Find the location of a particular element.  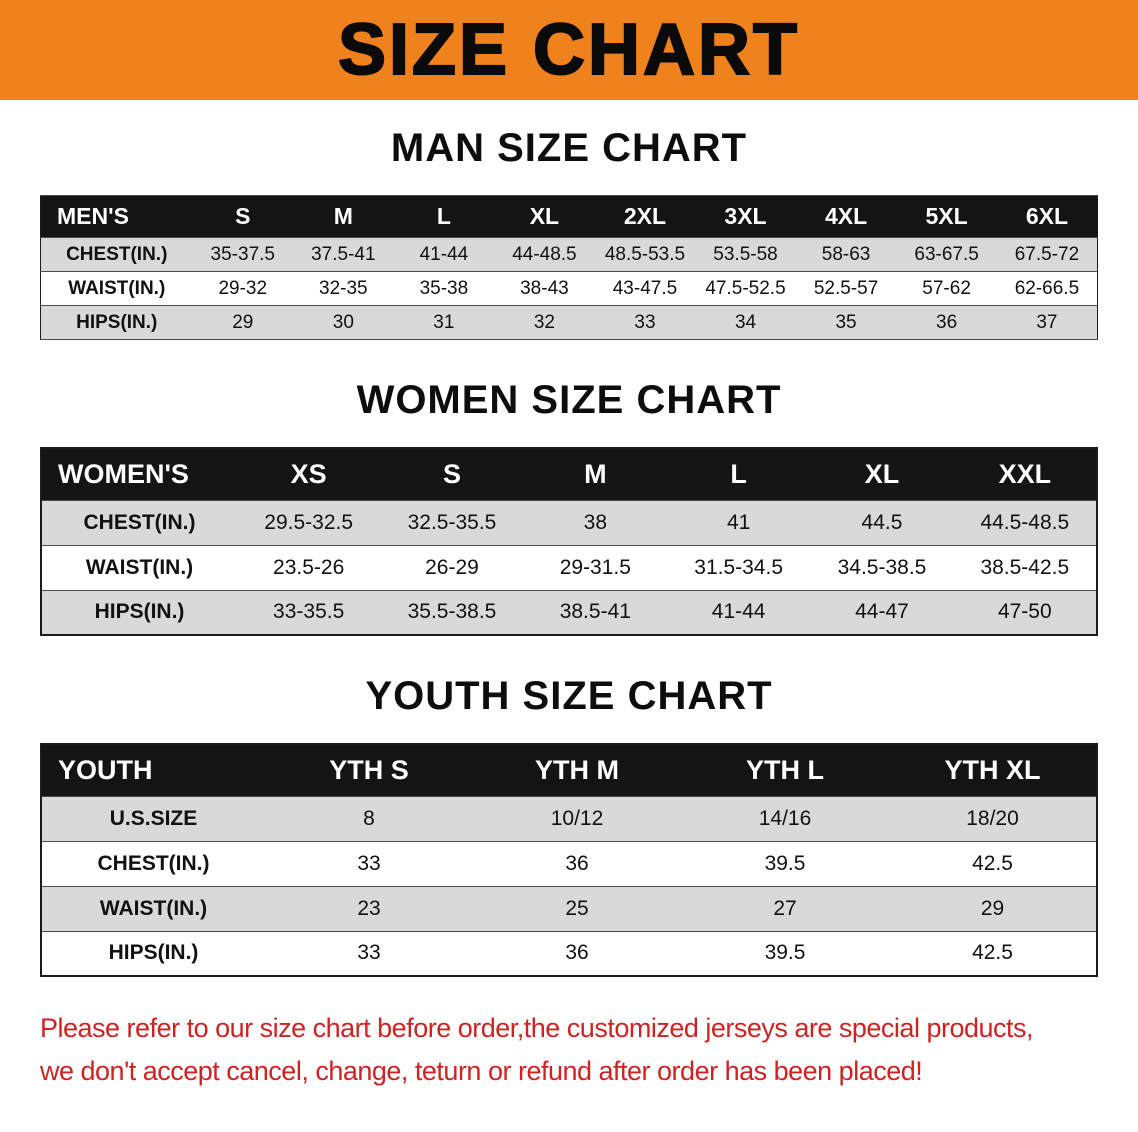

measure-value-cell: 14/16 is located at coordinates (785, 818).